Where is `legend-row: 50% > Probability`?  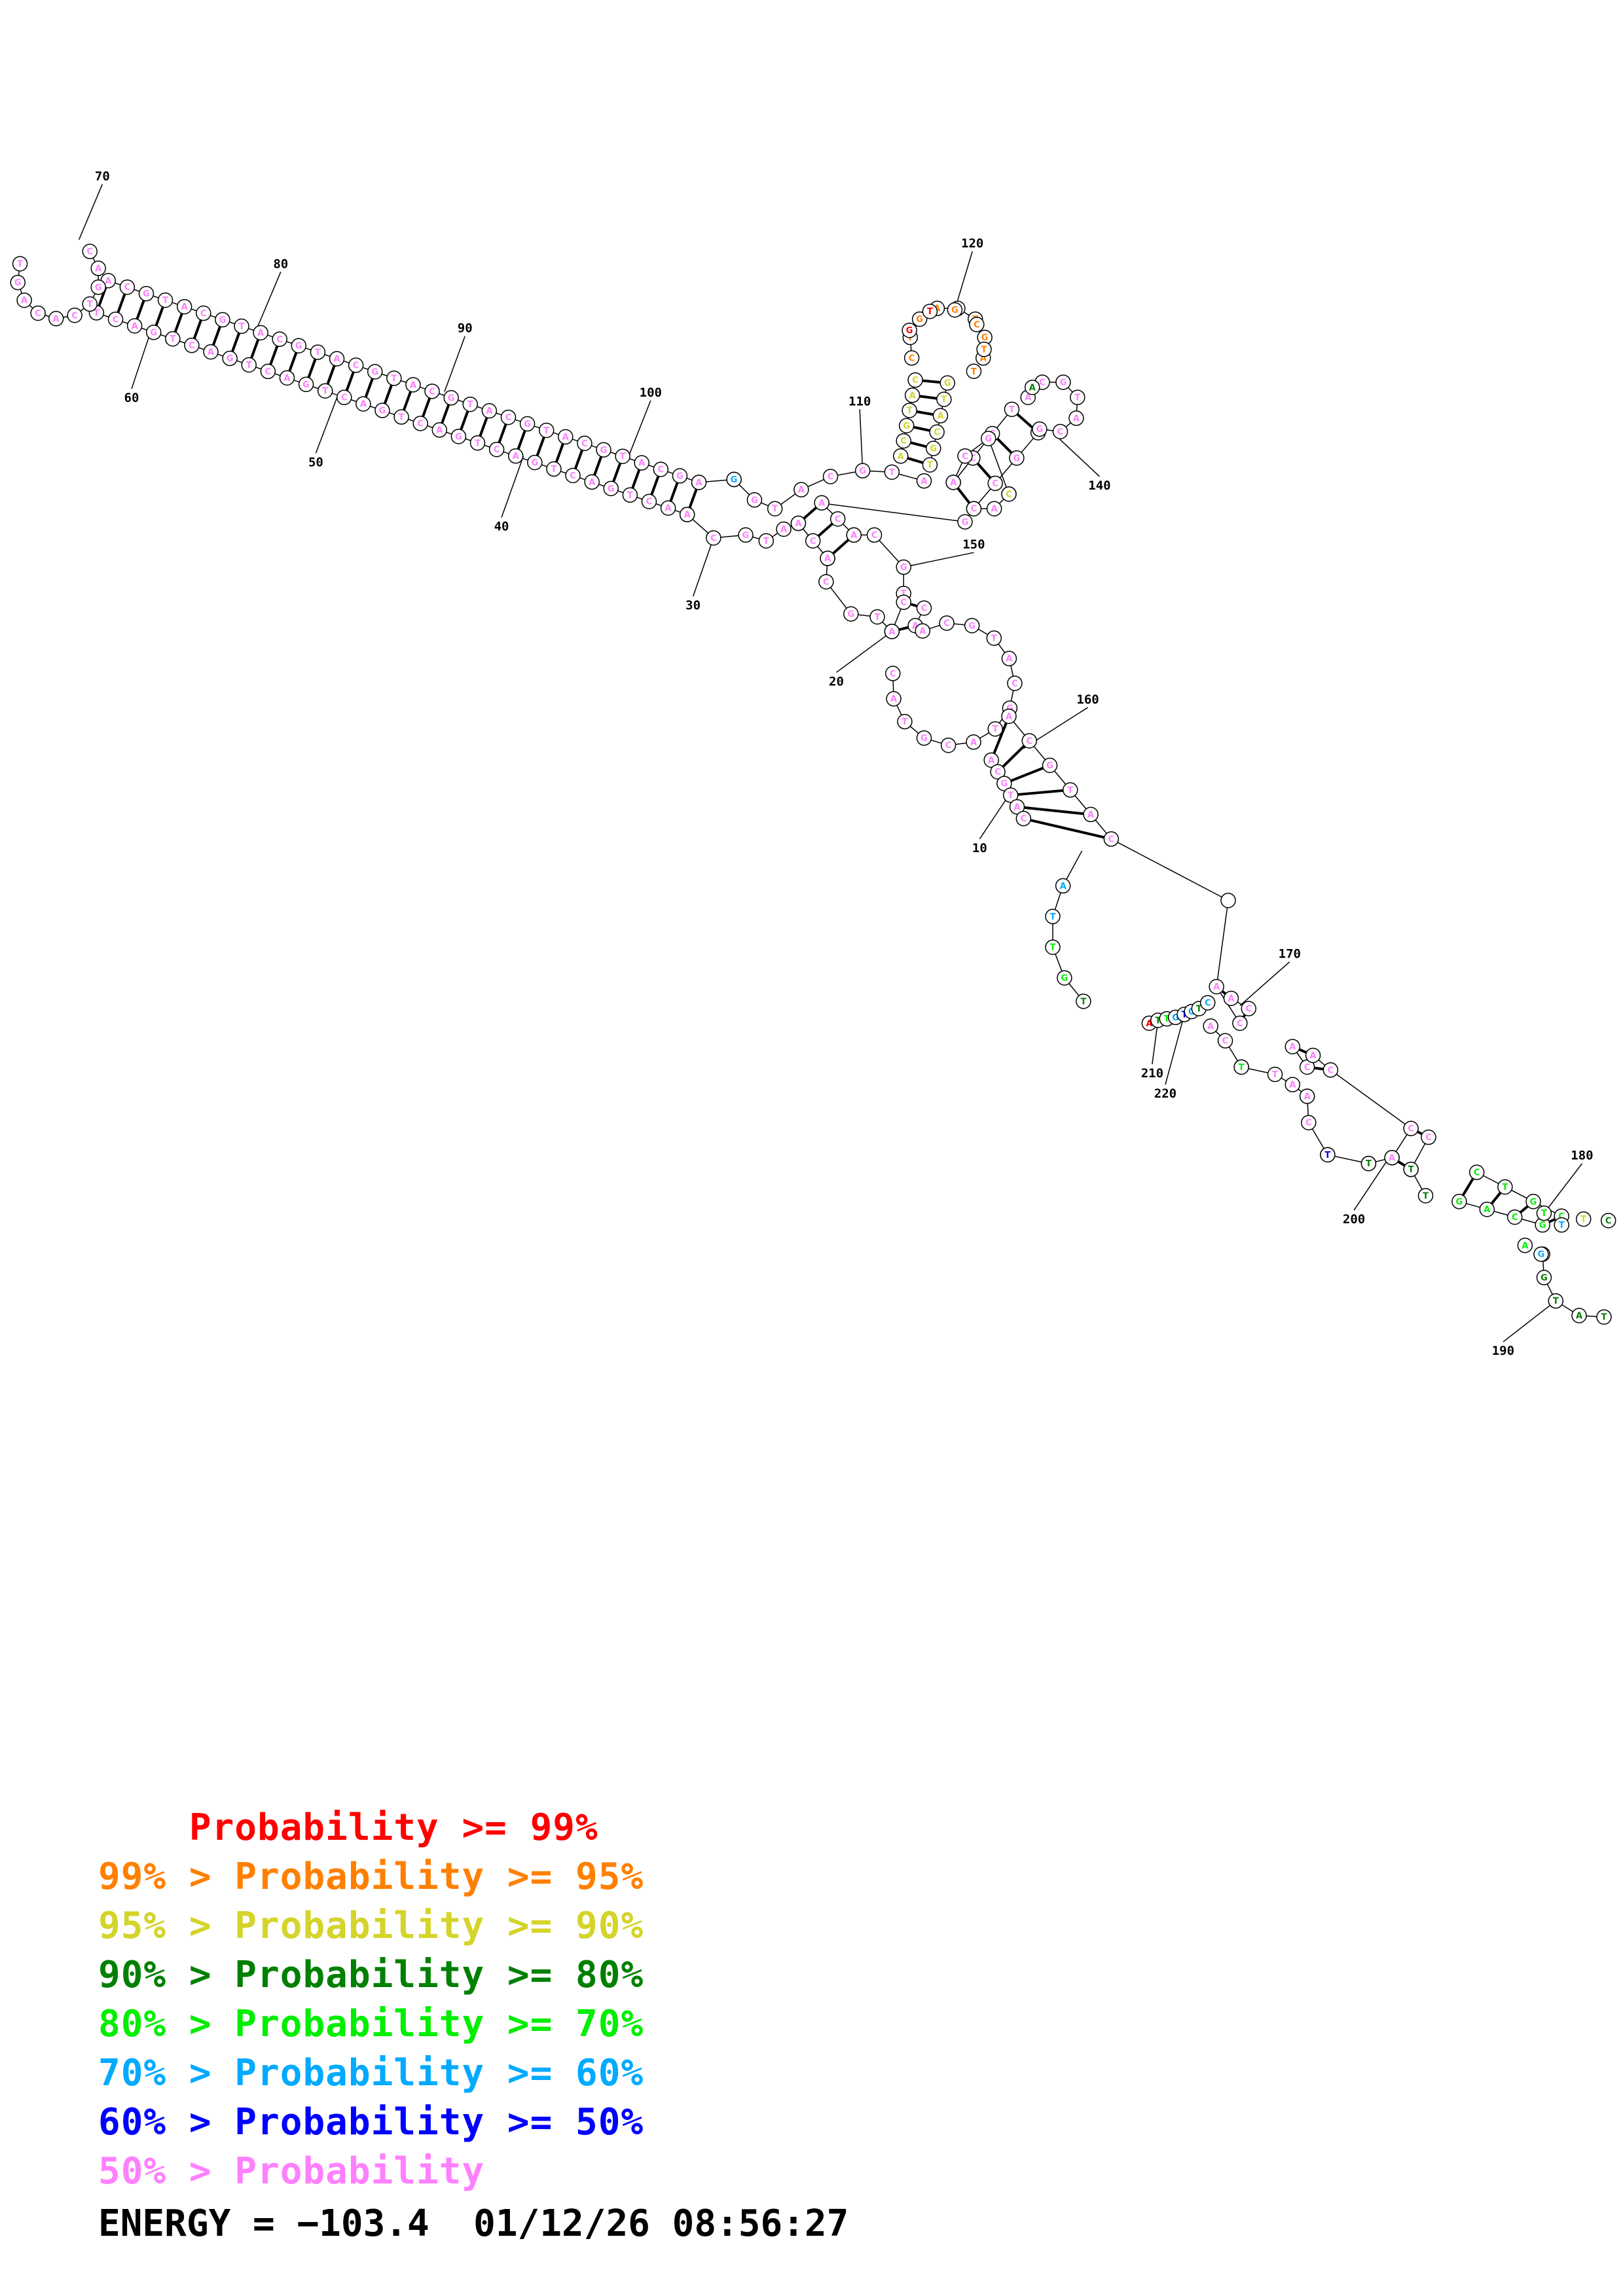 legend-row: 50% > Probability is located at coordinates (371, 2171).